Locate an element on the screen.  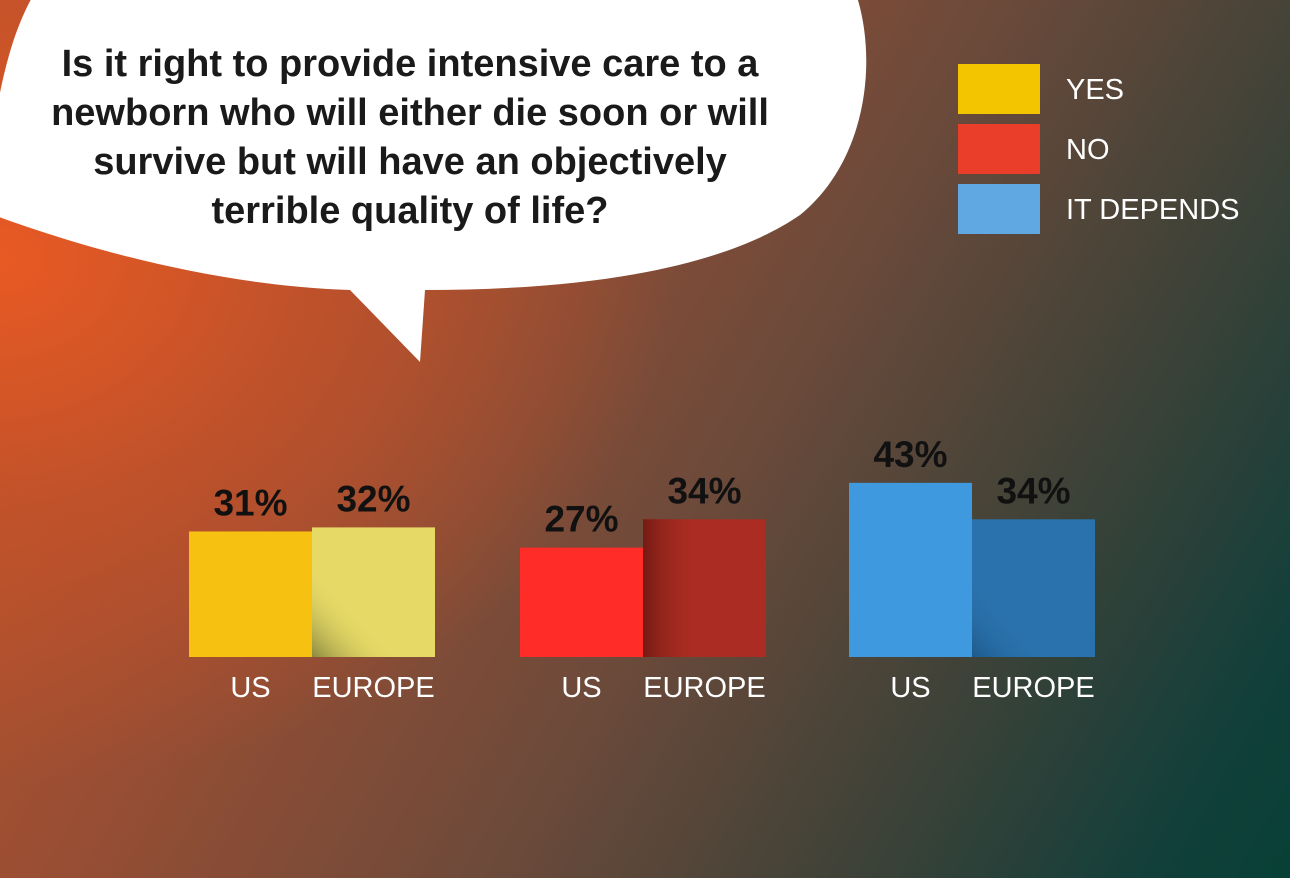
legend-label: YES is located at coordinates (1095, 90).